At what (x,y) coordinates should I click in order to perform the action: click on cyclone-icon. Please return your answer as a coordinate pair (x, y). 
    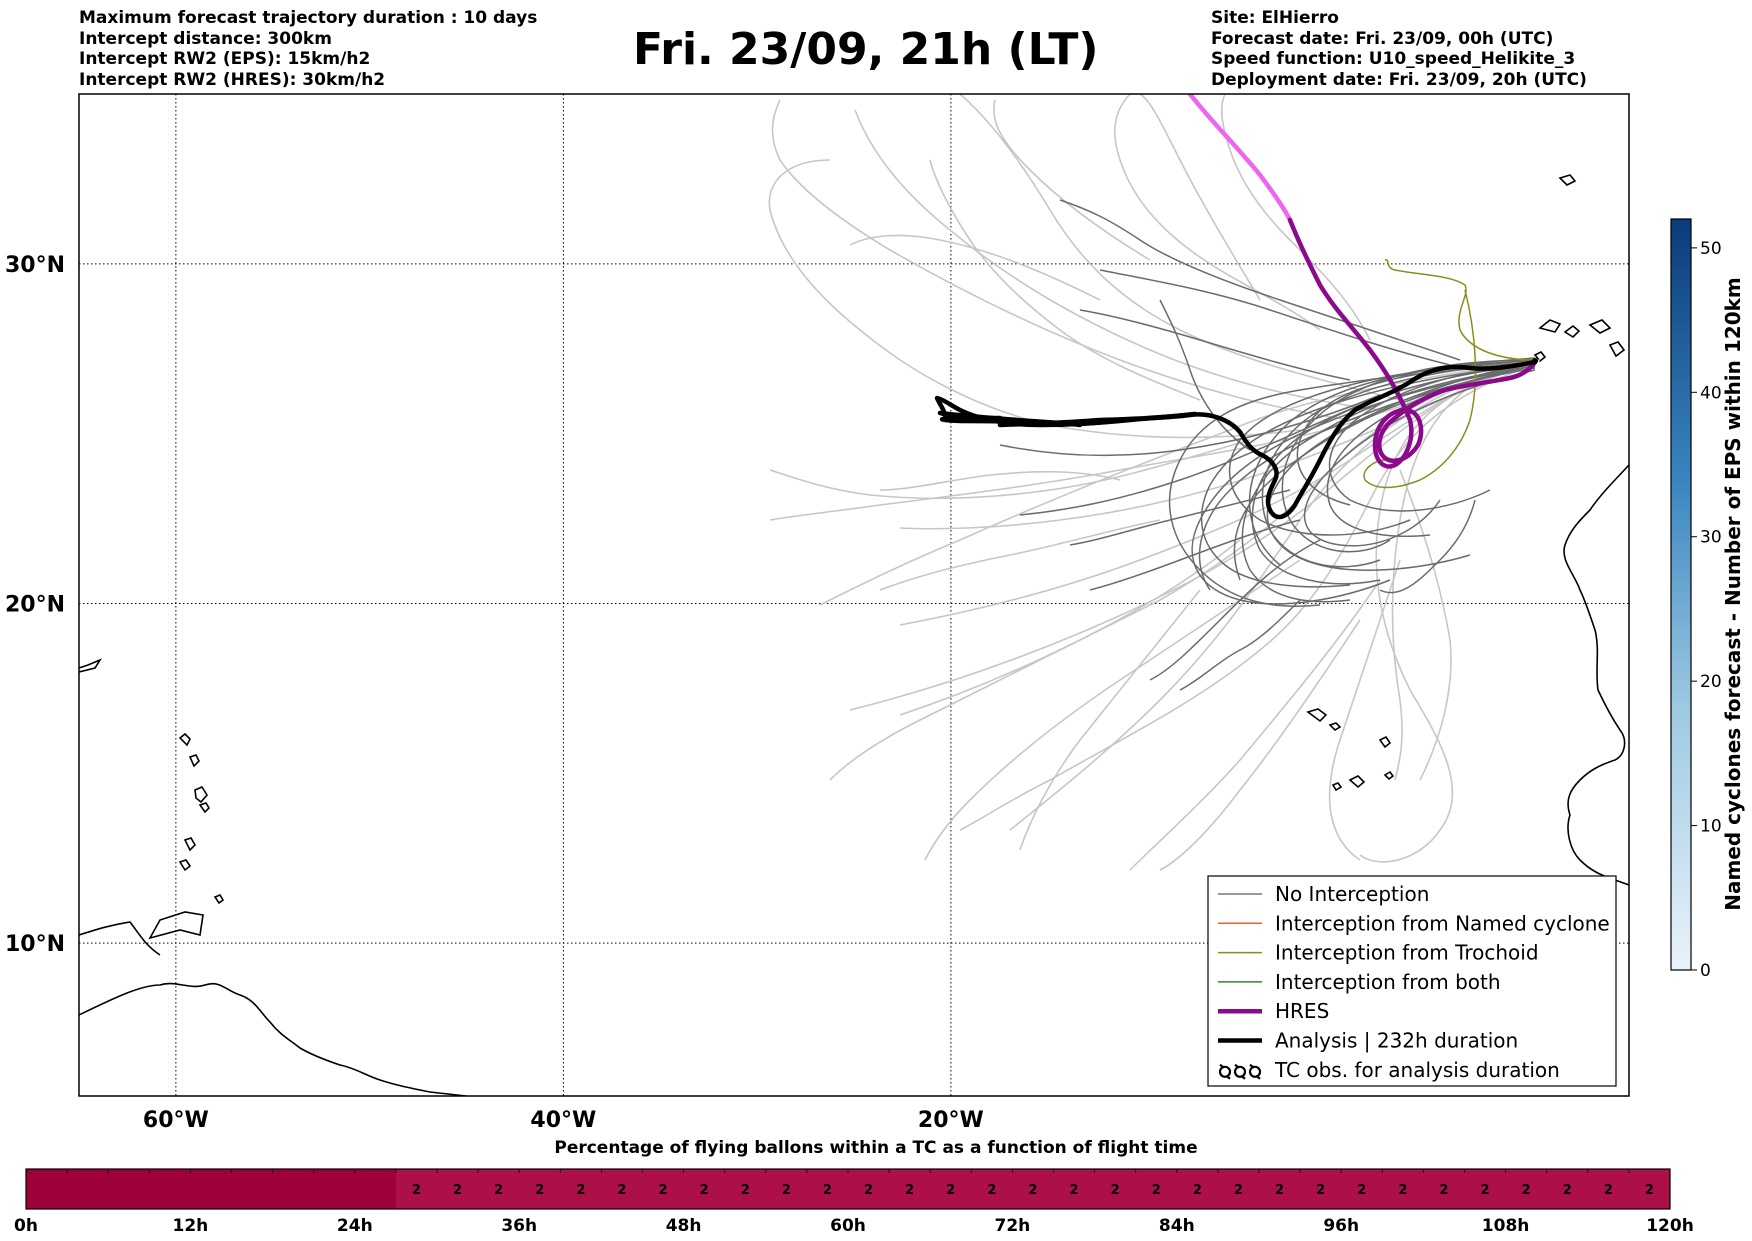
    Looking at the image, I should click on (1240, 1071).